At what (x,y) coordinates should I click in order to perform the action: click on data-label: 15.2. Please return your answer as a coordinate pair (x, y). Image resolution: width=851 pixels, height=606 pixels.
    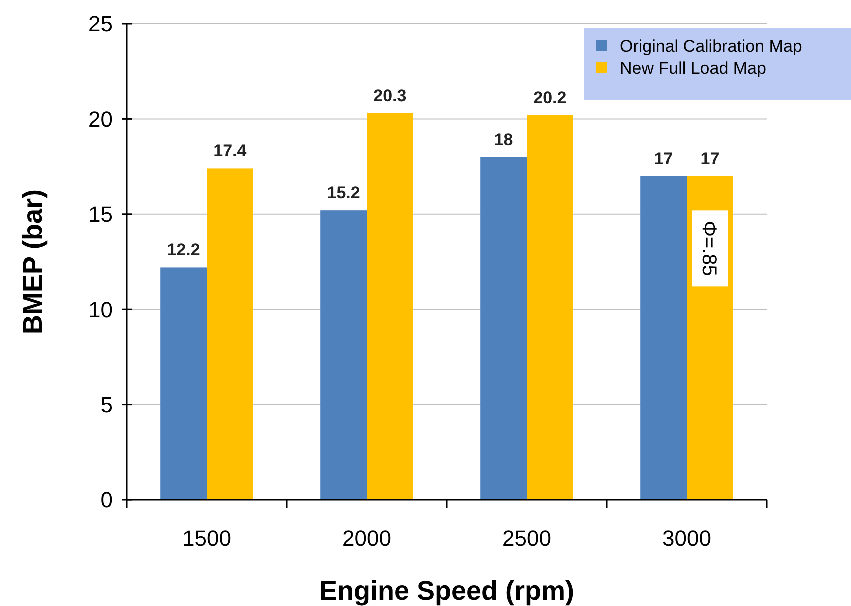
    Looking at the image, I should click on (343, 193).